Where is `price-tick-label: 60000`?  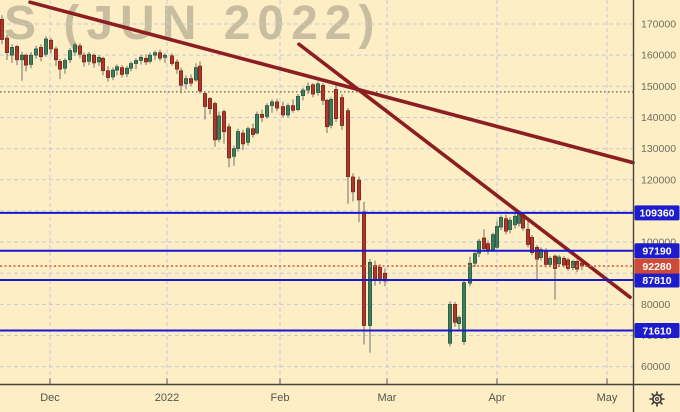
price-tick-label: 60000 is located at coordinates (655, 367).